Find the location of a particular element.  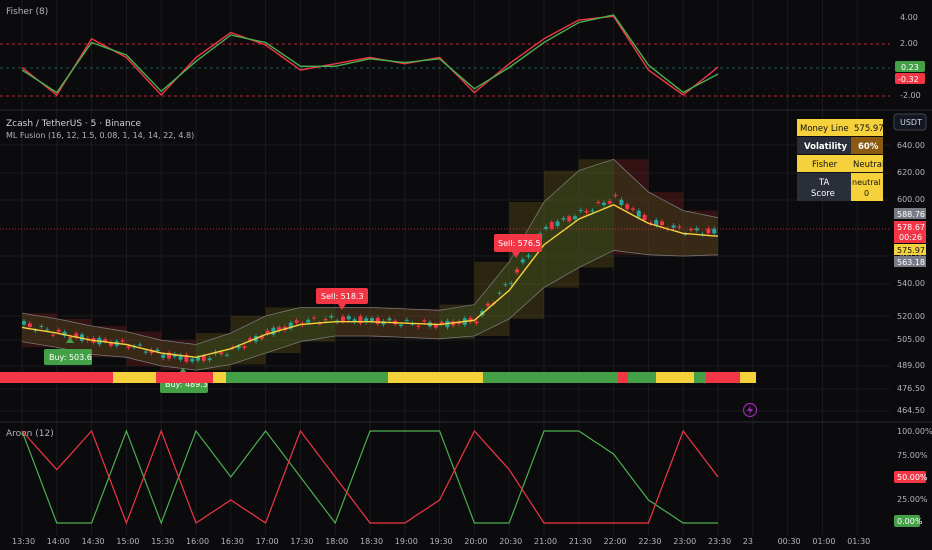

time-tick: 01:30 is located at coordinates (858, 541).